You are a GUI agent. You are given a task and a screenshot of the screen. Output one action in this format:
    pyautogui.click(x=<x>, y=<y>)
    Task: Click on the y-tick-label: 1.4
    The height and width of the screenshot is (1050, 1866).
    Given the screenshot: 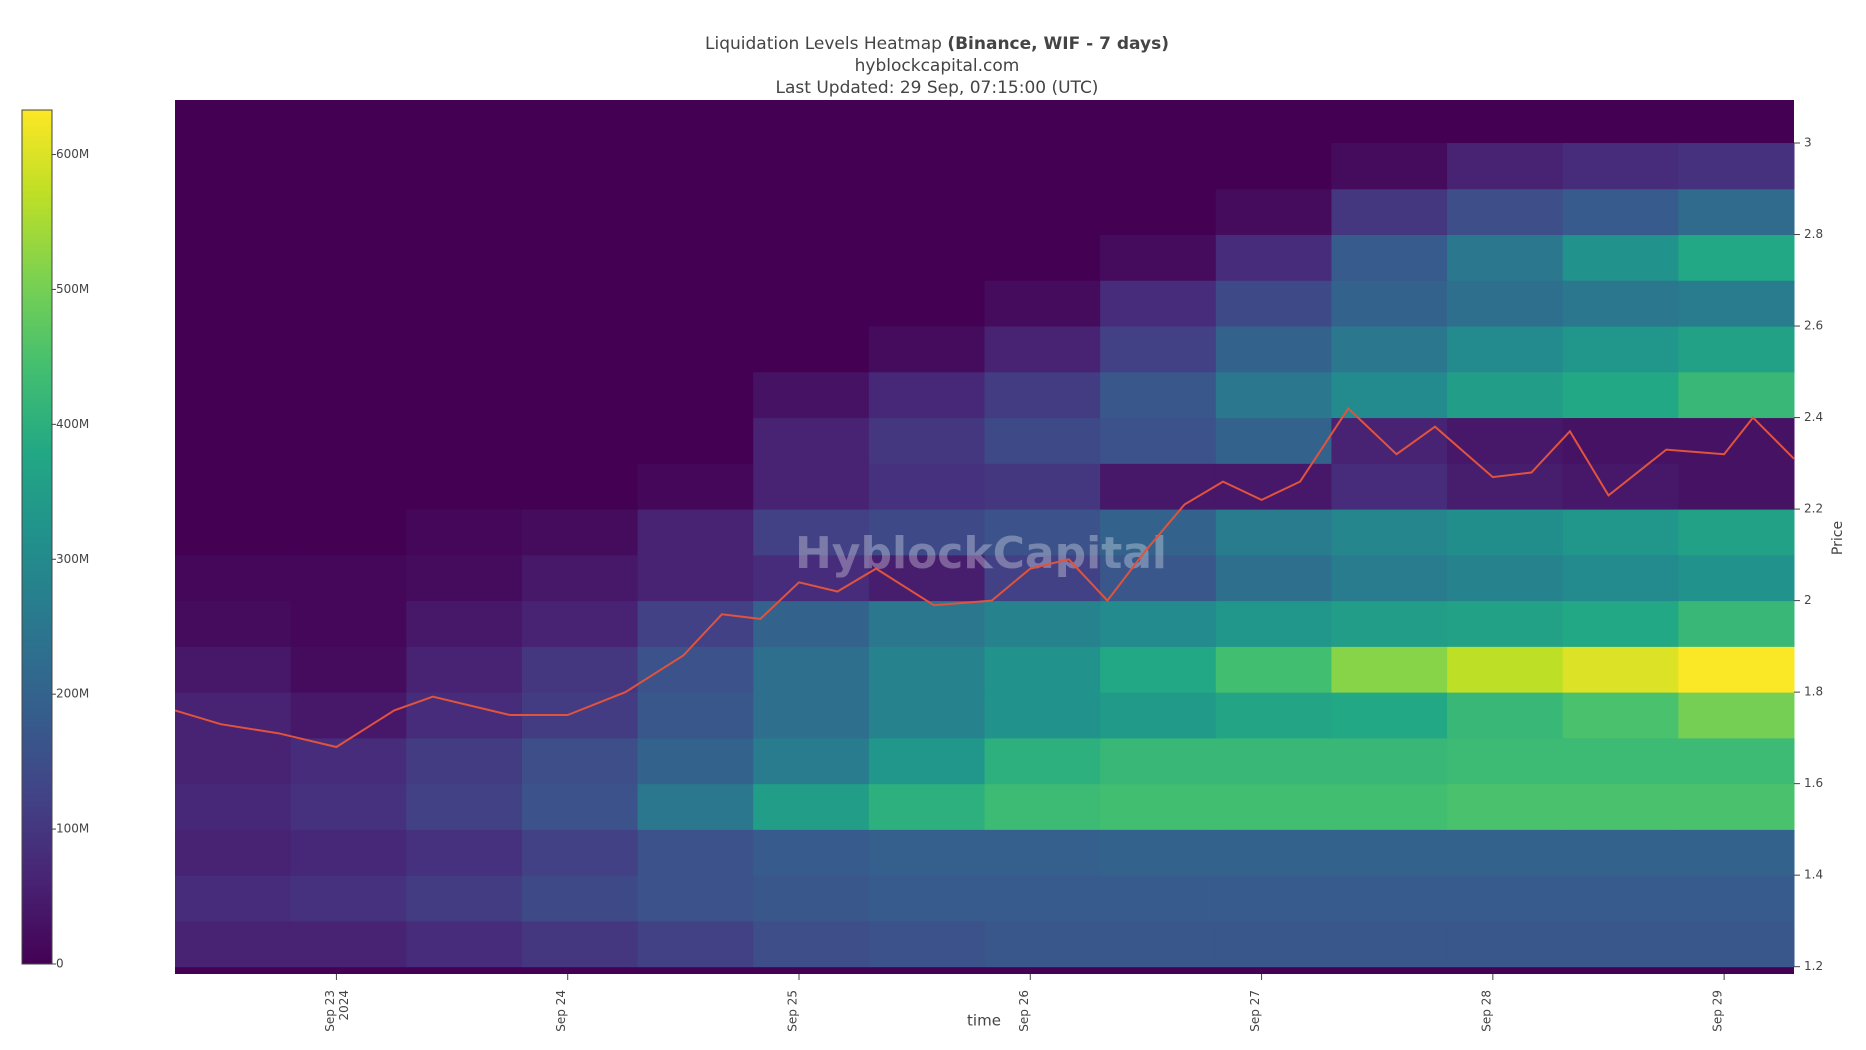 What is the action you would take?
    pyautogui.click(x=1813, y=875)
    